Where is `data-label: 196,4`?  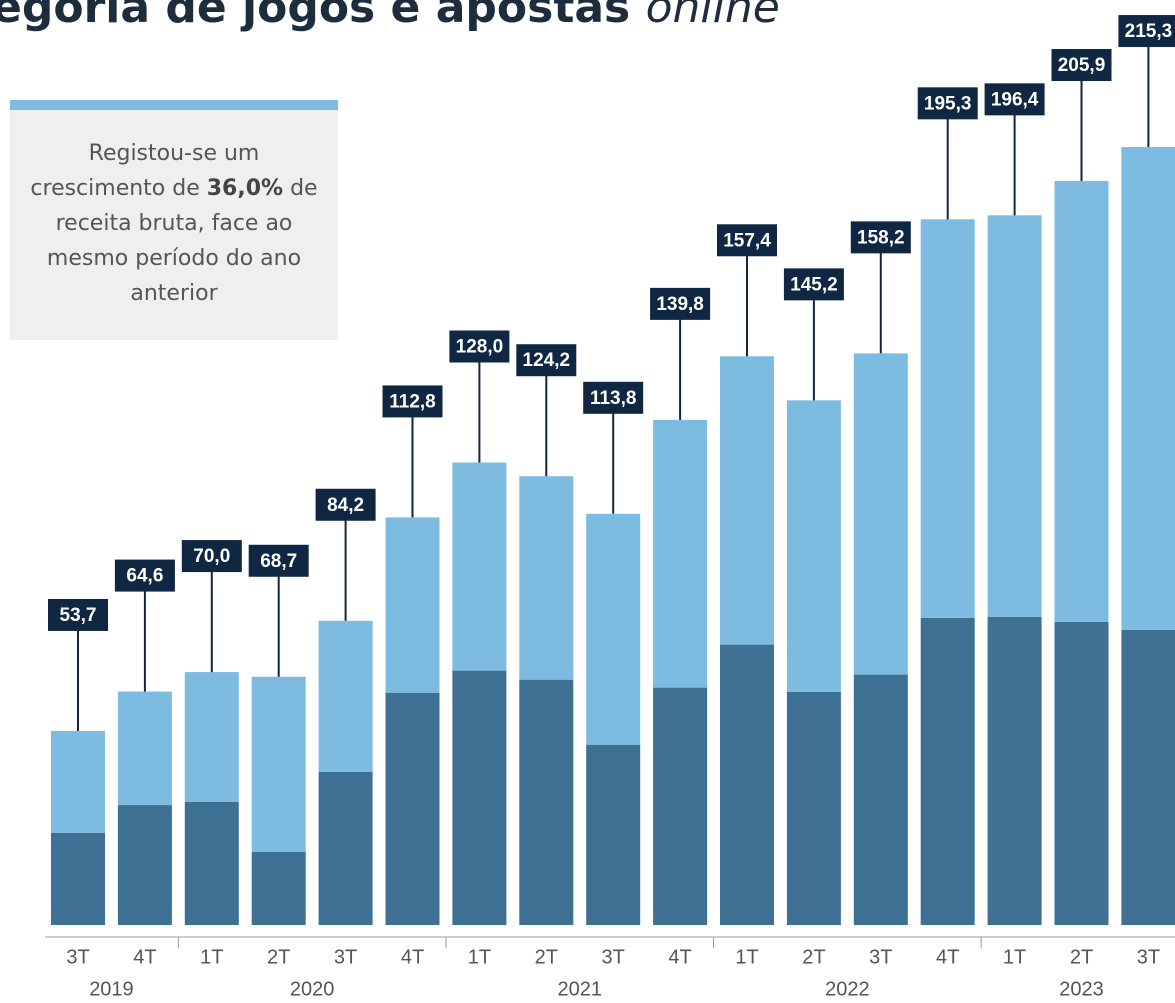 data-label: 196,4 is located at coordinates (1015, 99).